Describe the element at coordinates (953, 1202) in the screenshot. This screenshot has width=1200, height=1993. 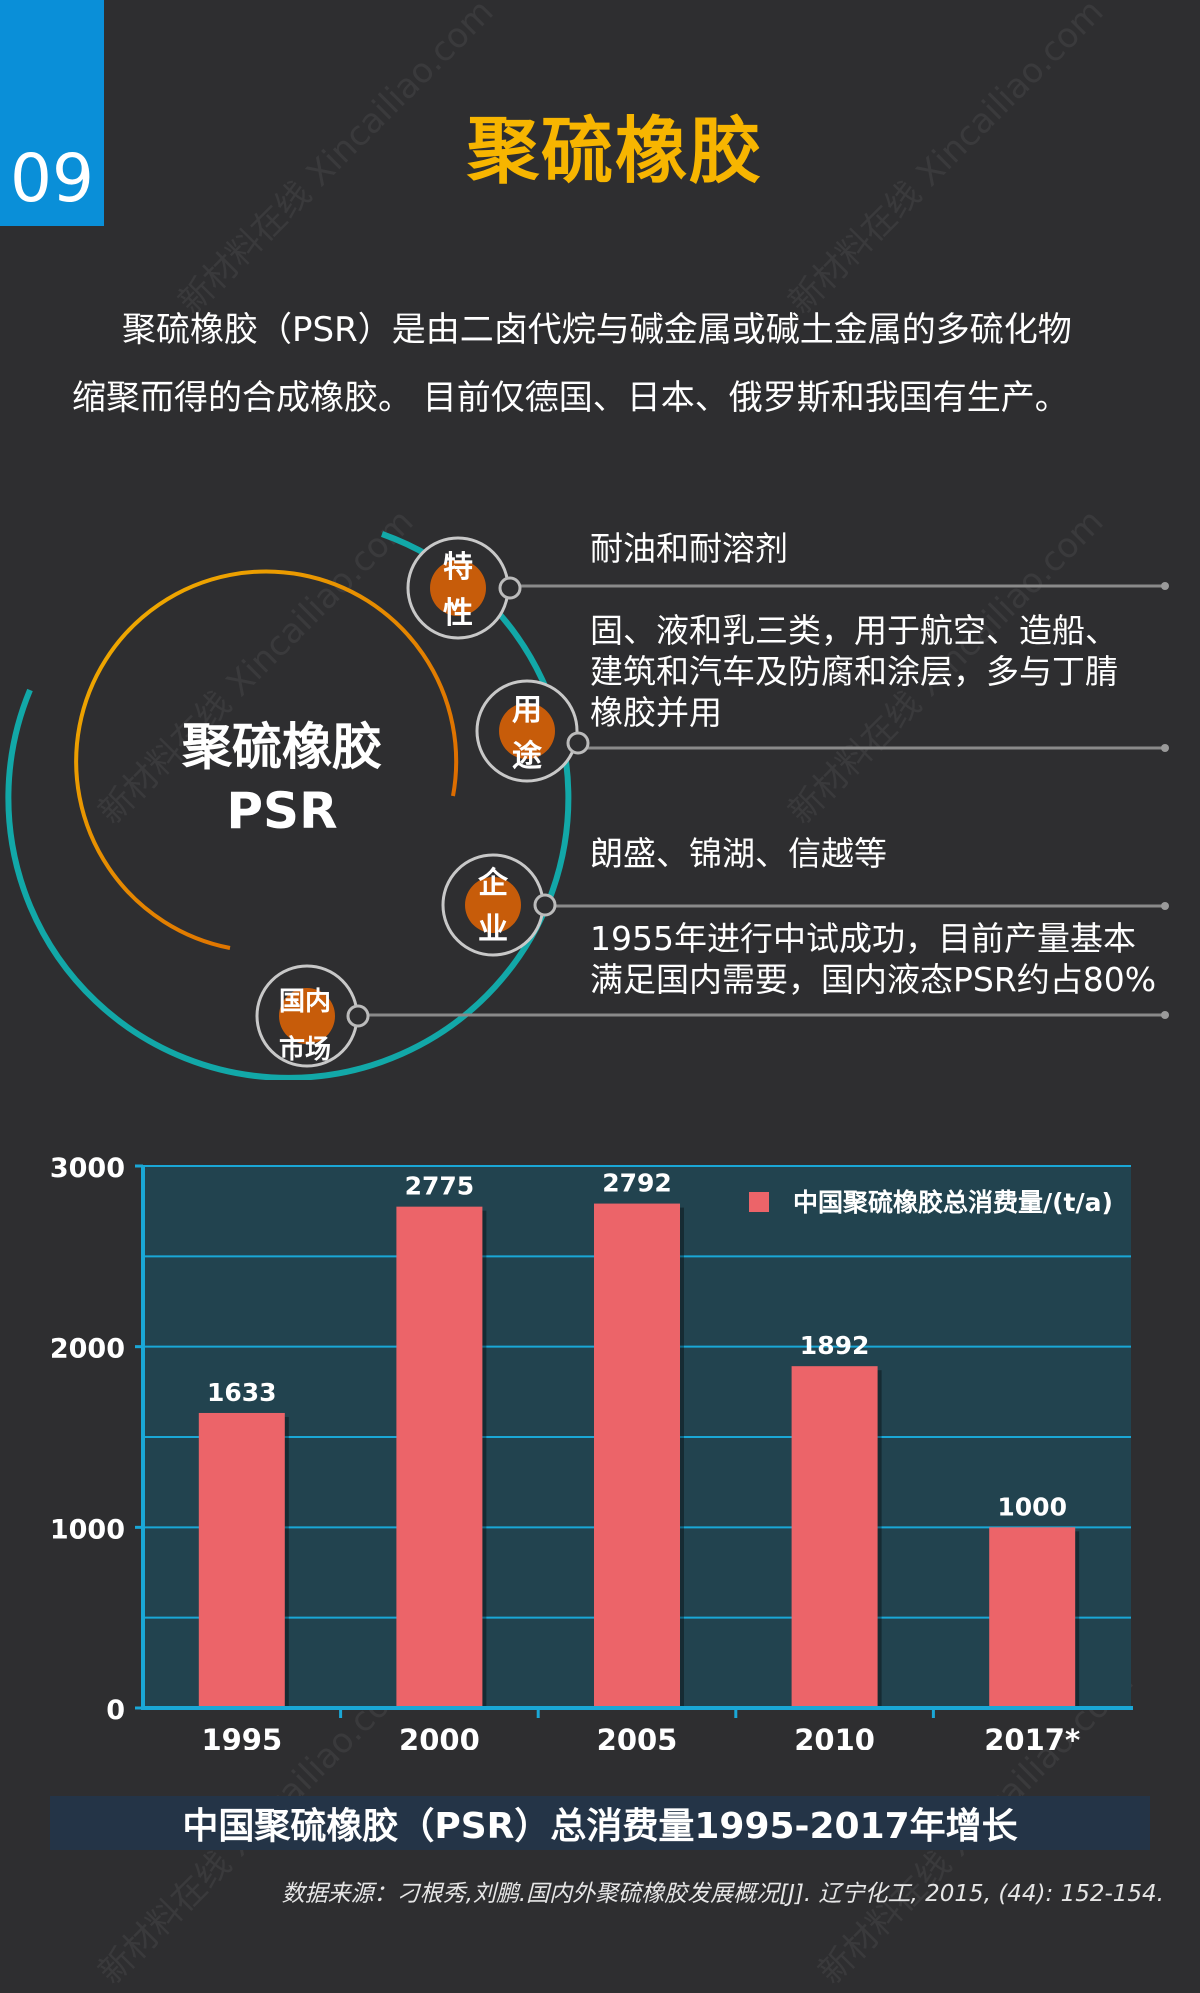
I see `legend-label: 中国聚硫橡胶总消费量/(t/a)` at that location.